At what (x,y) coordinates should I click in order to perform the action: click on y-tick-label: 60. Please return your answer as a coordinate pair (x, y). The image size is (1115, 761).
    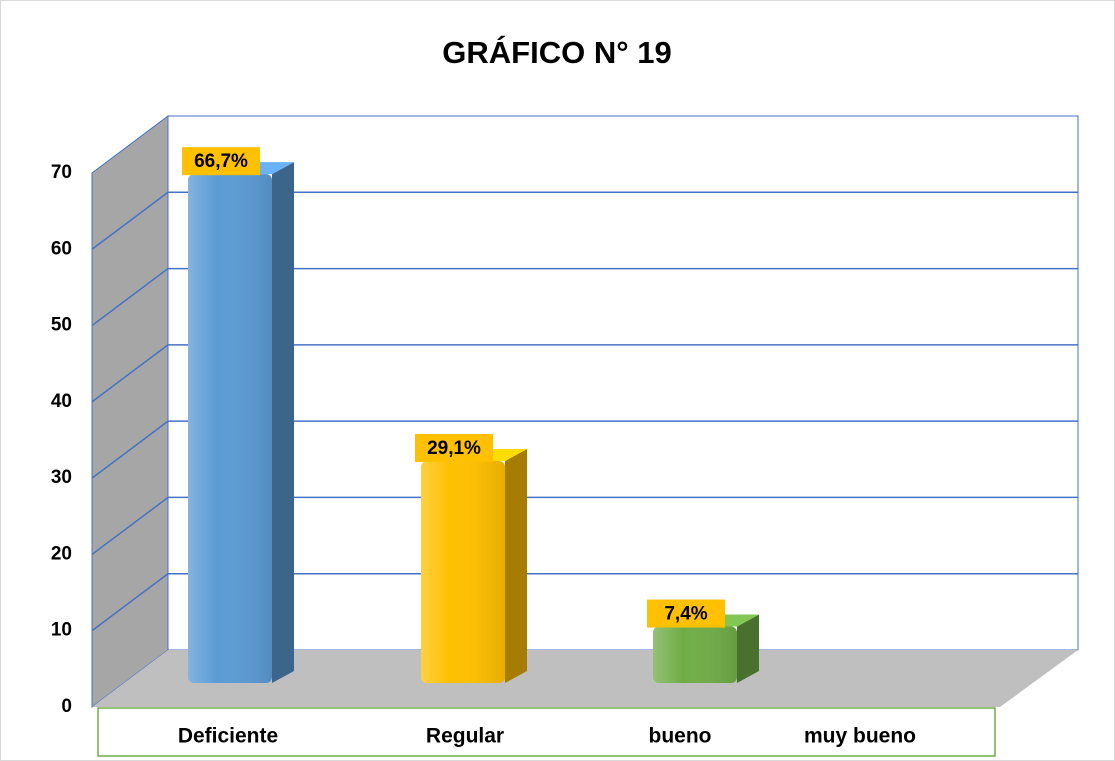
    Looking at the image, I should click on (61, 248).